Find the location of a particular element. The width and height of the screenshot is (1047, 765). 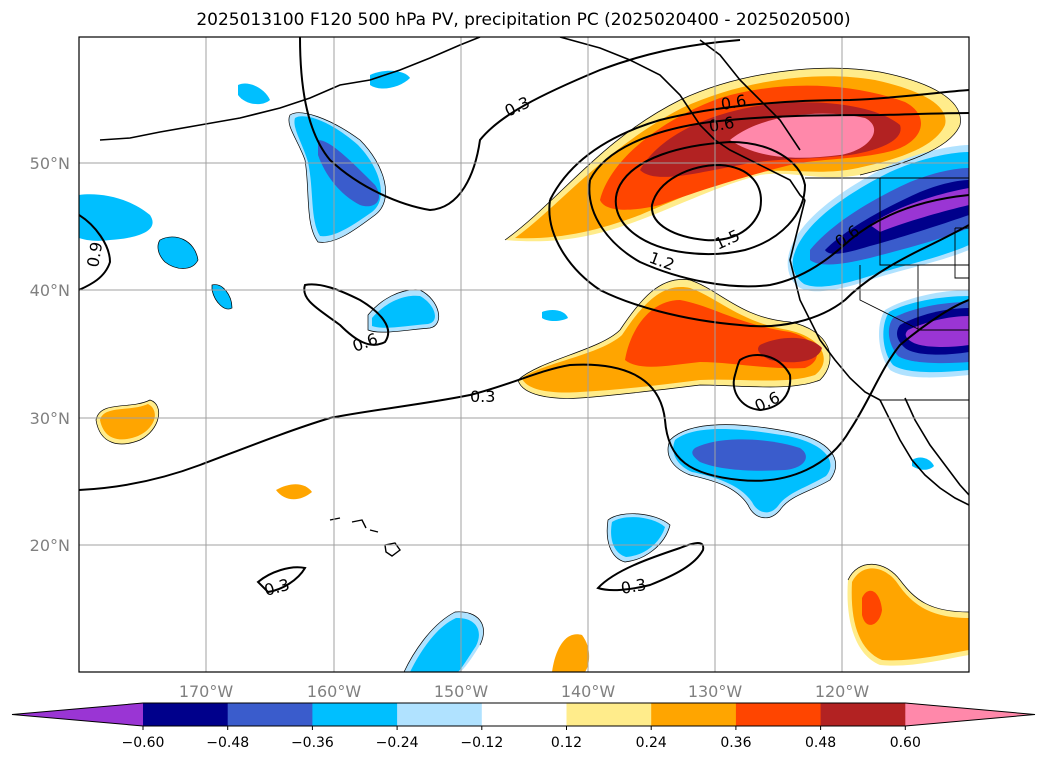

contour-0.3-north is located at coordinates (520, 124).